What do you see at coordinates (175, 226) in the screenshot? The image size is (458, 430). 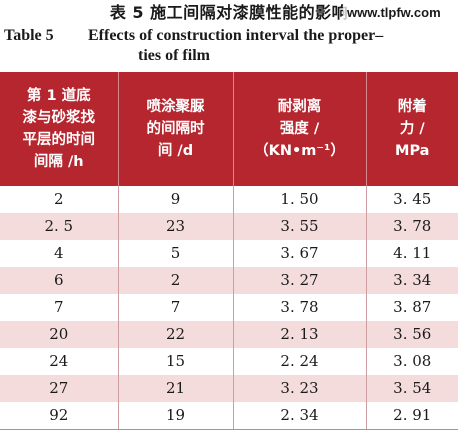 I see `table-cell: 23` at bounding box center [175, 226].